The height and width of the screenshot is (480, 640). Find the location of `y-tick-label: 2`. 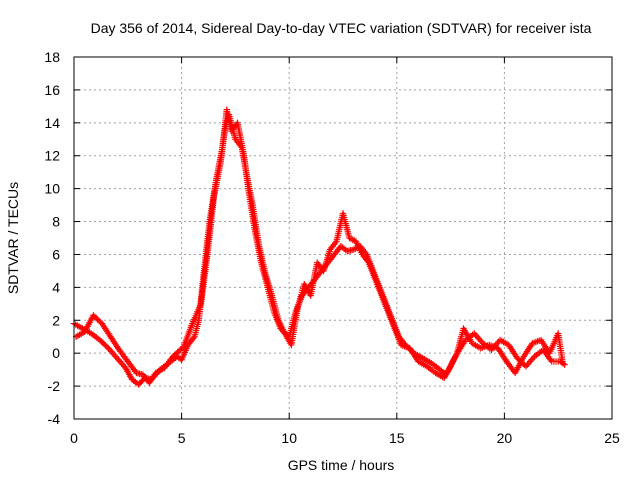

y-tick-label: 2 is located at coordinates (56, 320).